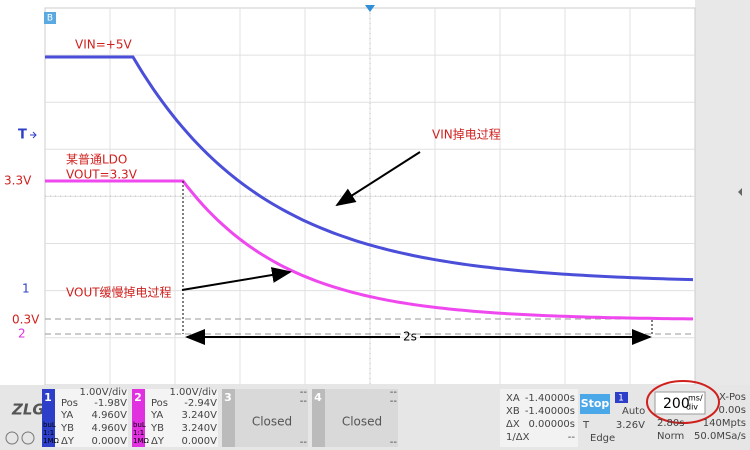  I want to click on duration: 2s, so click(410, 337).